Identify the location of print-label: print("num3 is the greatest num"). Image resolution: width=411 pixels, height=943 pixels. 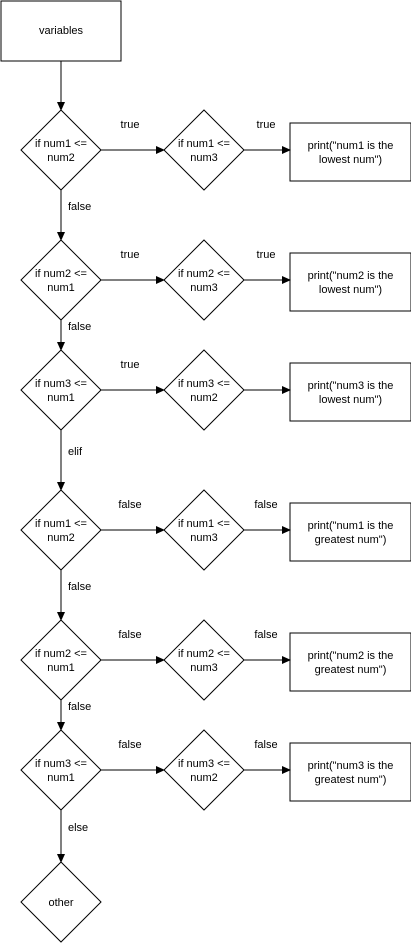
(351, 773).